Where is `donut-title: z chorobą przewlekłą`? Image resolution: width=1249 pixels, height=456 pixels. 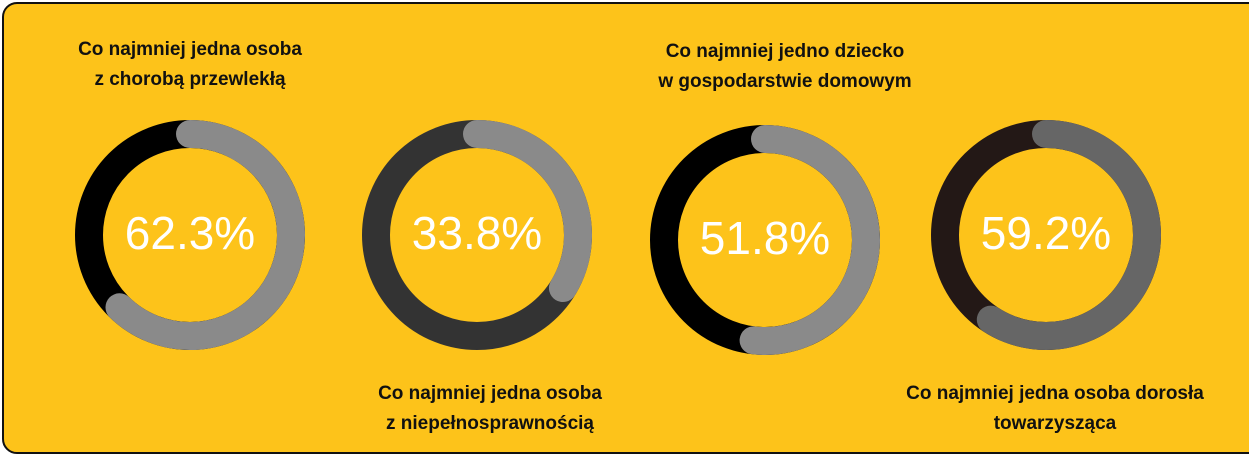 donut-title: z chorobą przewlekłą is located at coordinates (190, 79).